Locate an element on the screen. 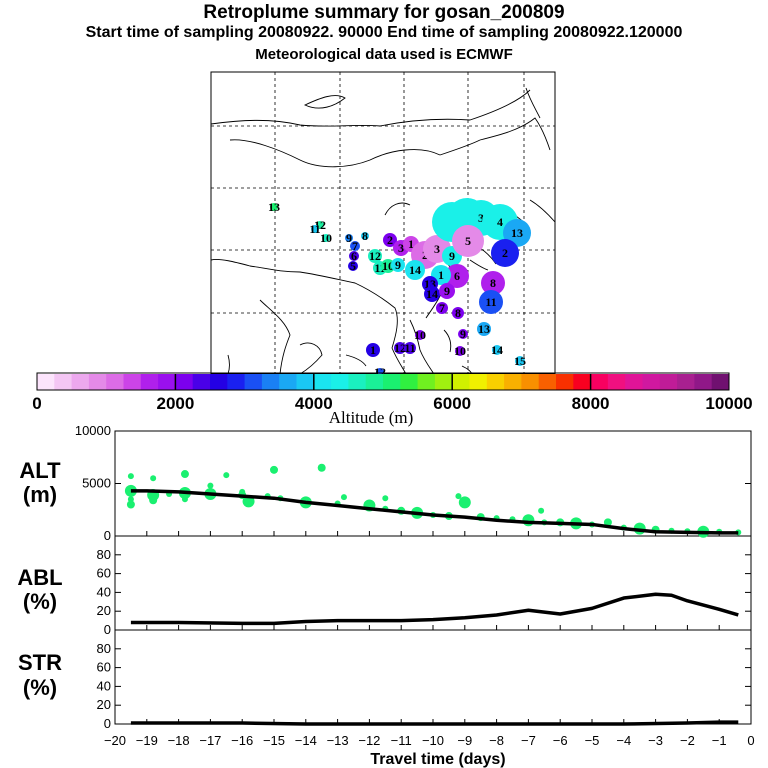 The image size is (768, 768). x-tick-label: −15 is located at coordinates (274, 740).